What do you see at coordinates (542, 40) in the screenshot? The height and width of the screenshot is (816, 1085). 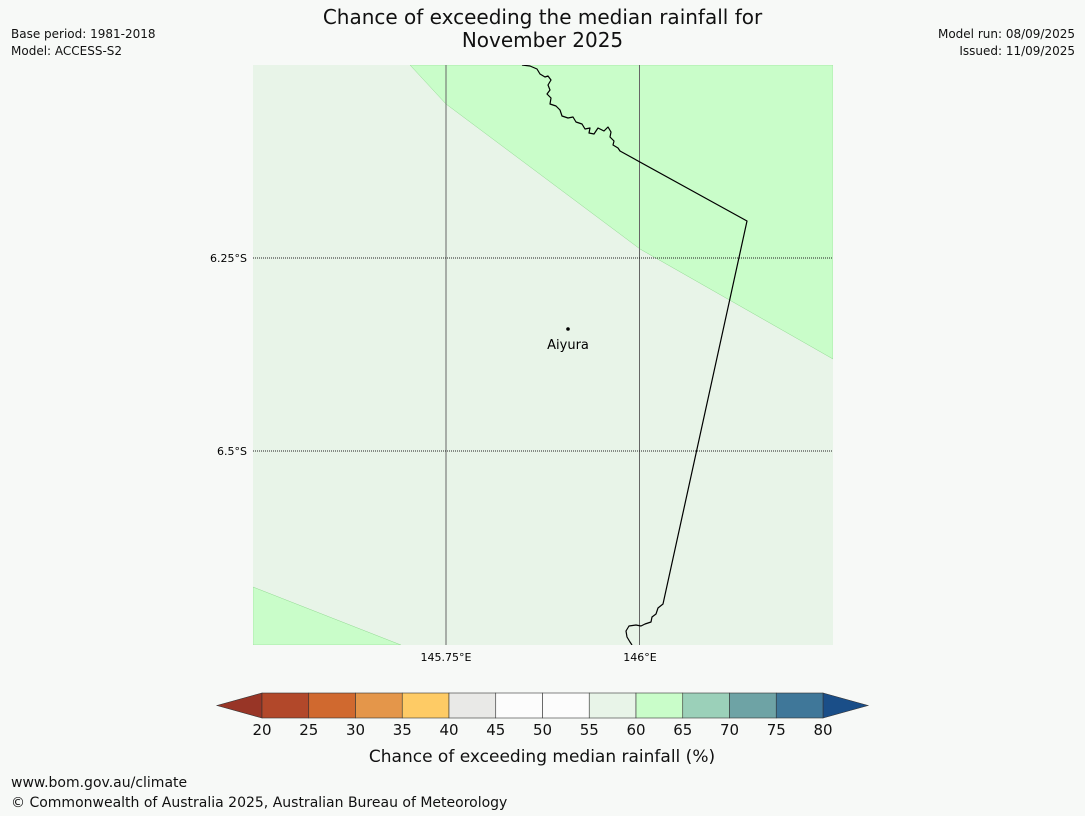 I see `title-line-2: November 2025` at bounding box center [542, 40].